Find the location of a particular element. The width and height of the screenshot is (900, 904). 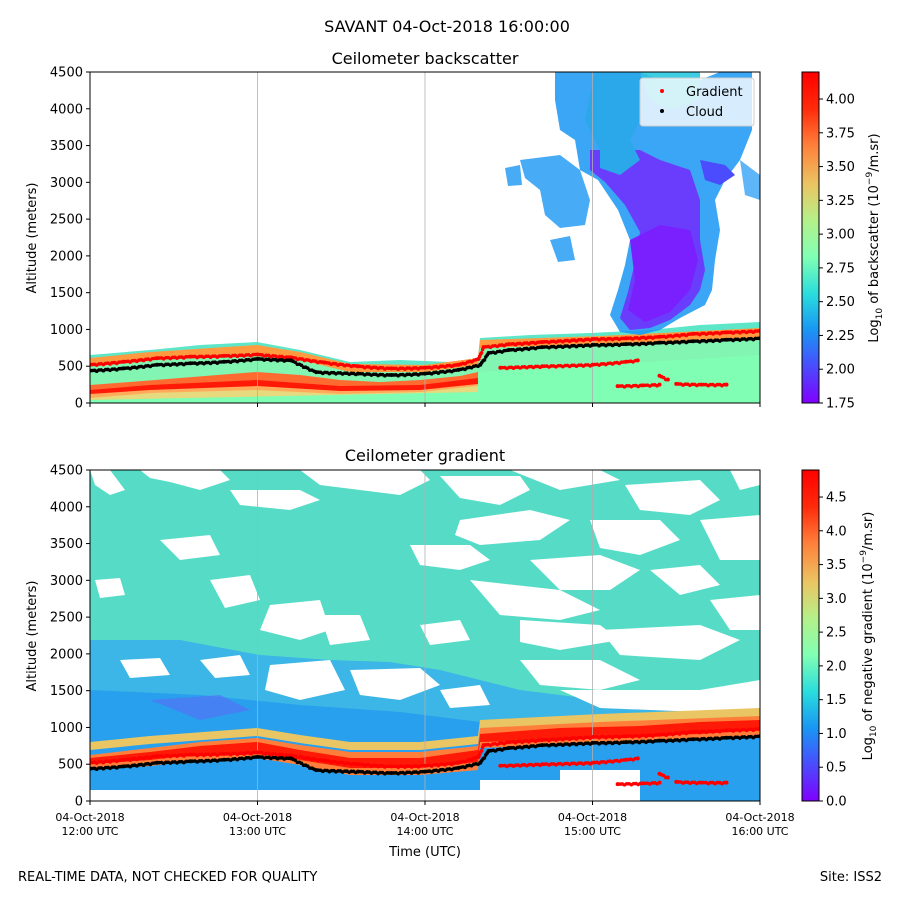

colorbar-tick-label: 3.5 is located at coordinates (836, 565).